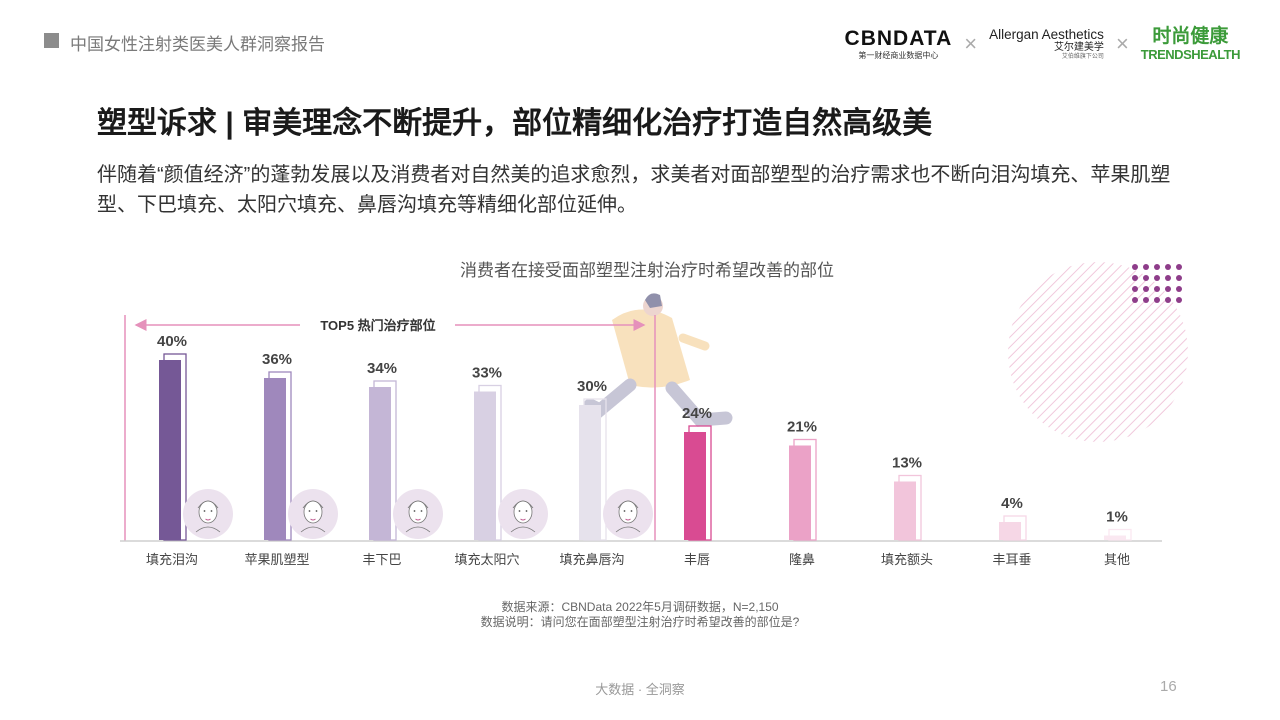 The height and width of the screenshot is (720, 1280). Describe the element at coordinates (1082, 57) in the screenshot. I see `allergan-logo-tinytext: 艾伯维旗下公司` at that location.